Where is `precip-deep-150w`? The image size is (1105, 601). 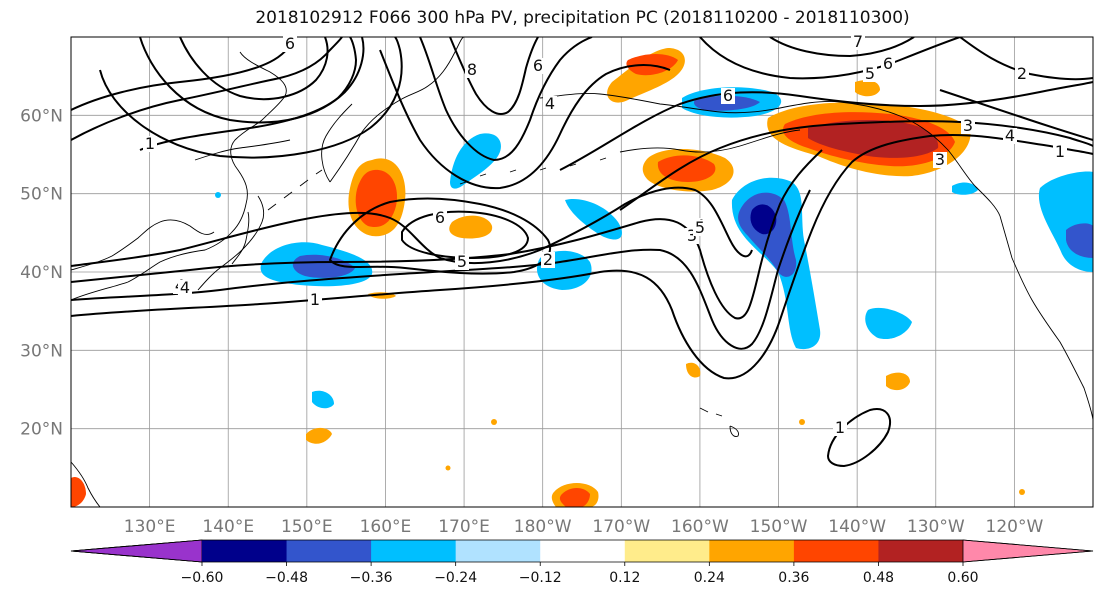 precip-deep-150w is located at coordinates (763, 219).